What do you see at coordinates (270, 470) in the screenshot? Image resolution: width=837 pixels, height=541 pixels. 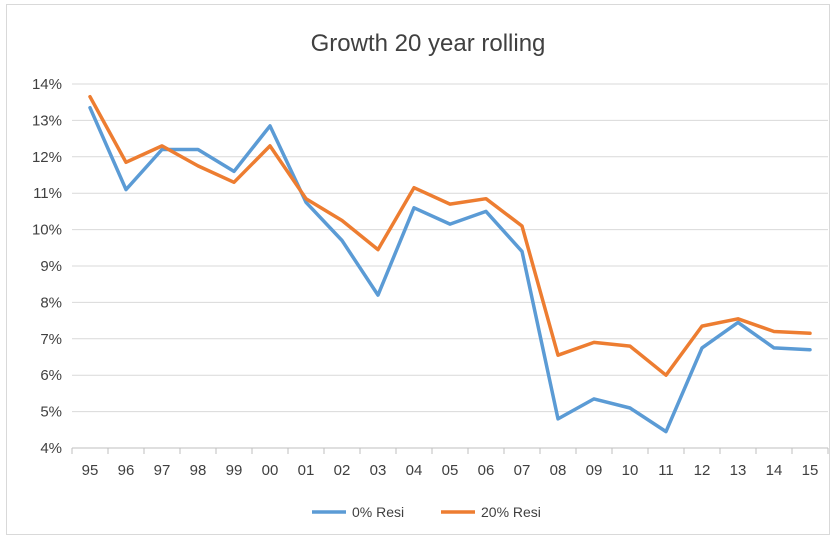 I see `x-tick-label: 00` at bounding box center [270, 470].